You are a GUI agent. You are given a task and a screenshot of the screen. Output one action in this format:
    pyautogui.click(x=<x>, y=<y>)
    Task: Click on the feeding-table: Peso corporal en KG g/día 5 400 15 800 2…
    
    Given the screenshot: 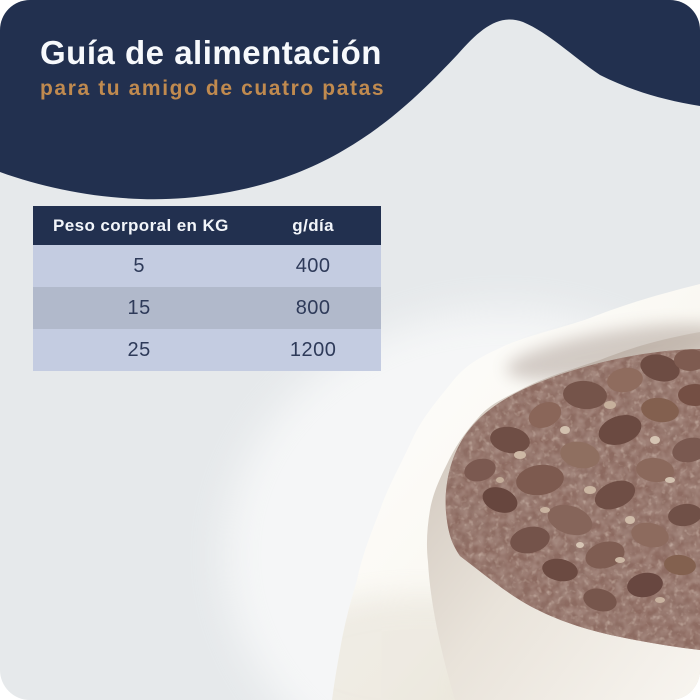 What is the action you would take?
    pyautogui.click(x=207, y=288)
    